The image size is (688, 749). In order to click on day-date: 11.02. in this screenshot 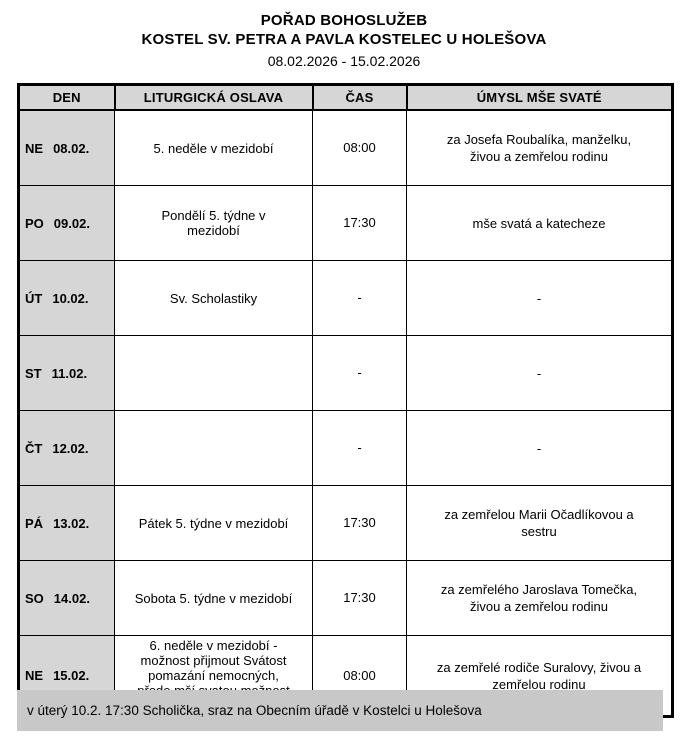, I will do `click(69, 373)`.